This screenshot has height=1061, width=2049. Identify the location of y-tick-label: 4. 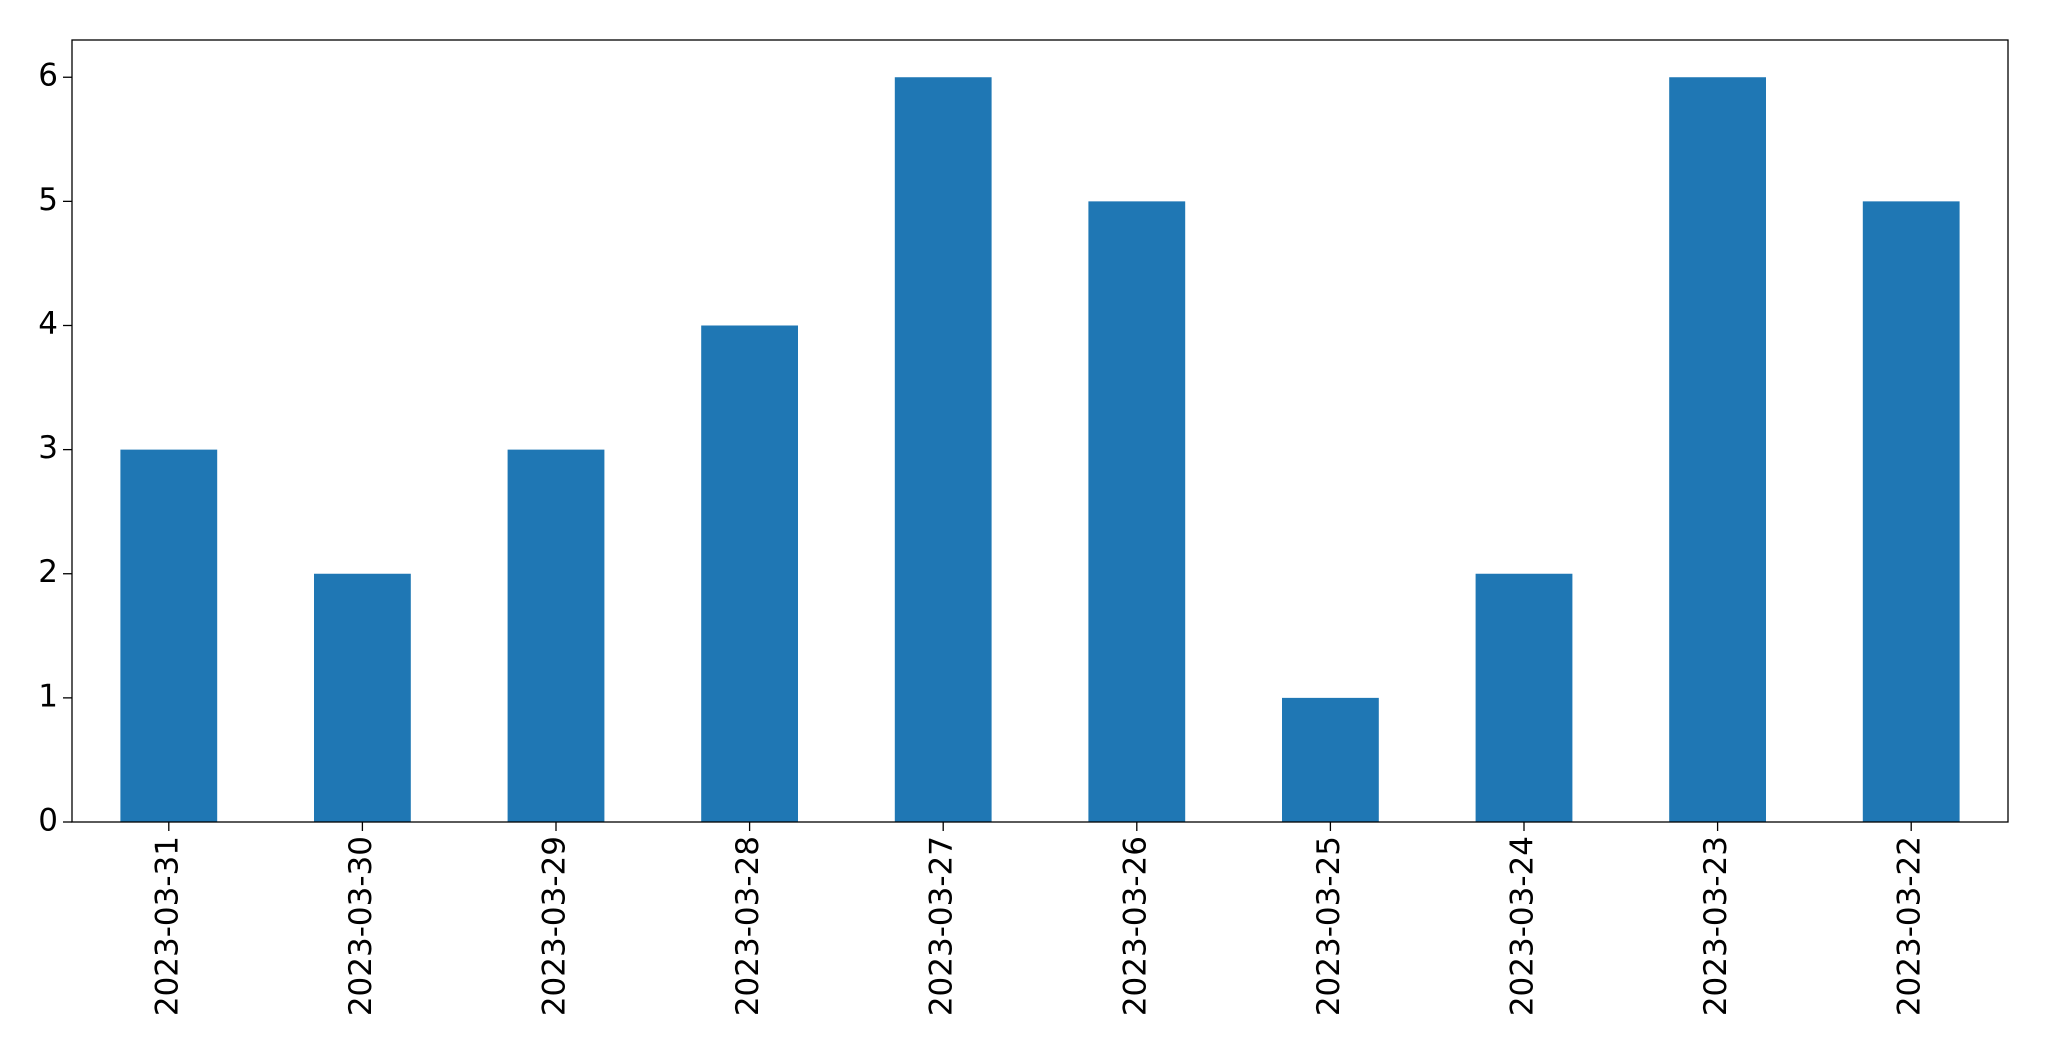
(48, 324).